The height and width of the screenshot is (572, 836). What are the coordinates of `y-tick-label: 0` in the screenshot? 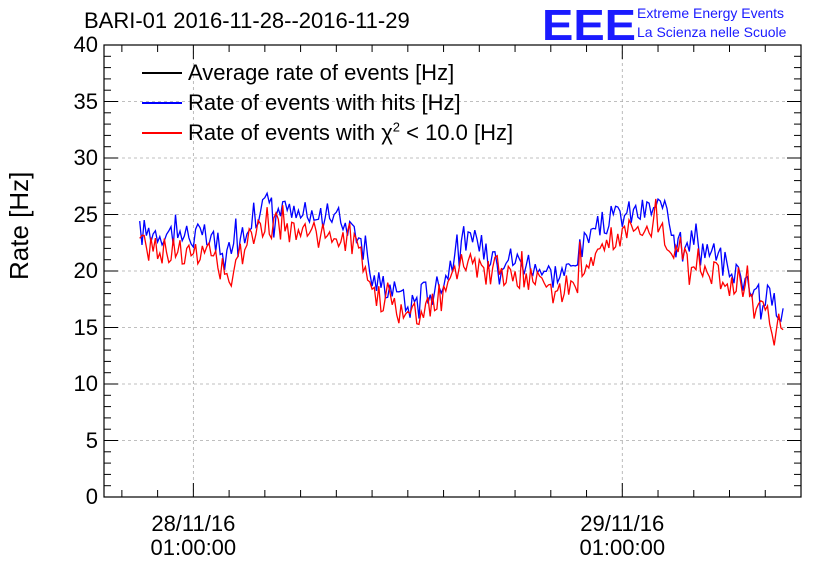 It's located at (91, 496).